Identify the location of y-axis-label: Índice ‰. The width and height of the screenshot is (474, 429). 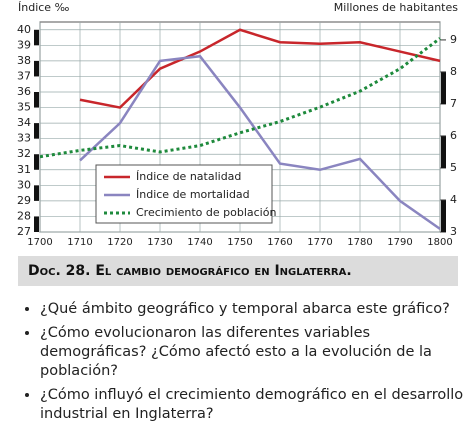
(44, 7).